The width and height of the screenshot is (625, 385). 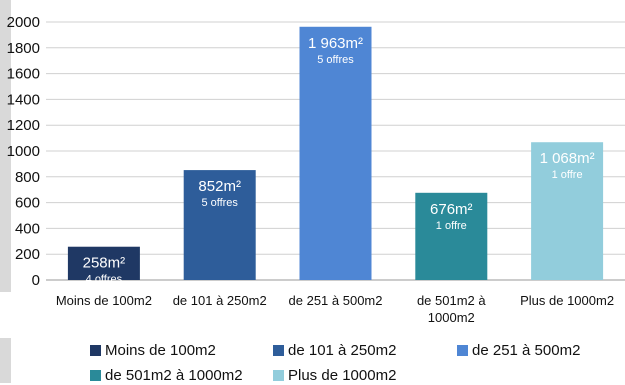 I want to click on y-tick-label: 2000, so click(x=23, y=22).